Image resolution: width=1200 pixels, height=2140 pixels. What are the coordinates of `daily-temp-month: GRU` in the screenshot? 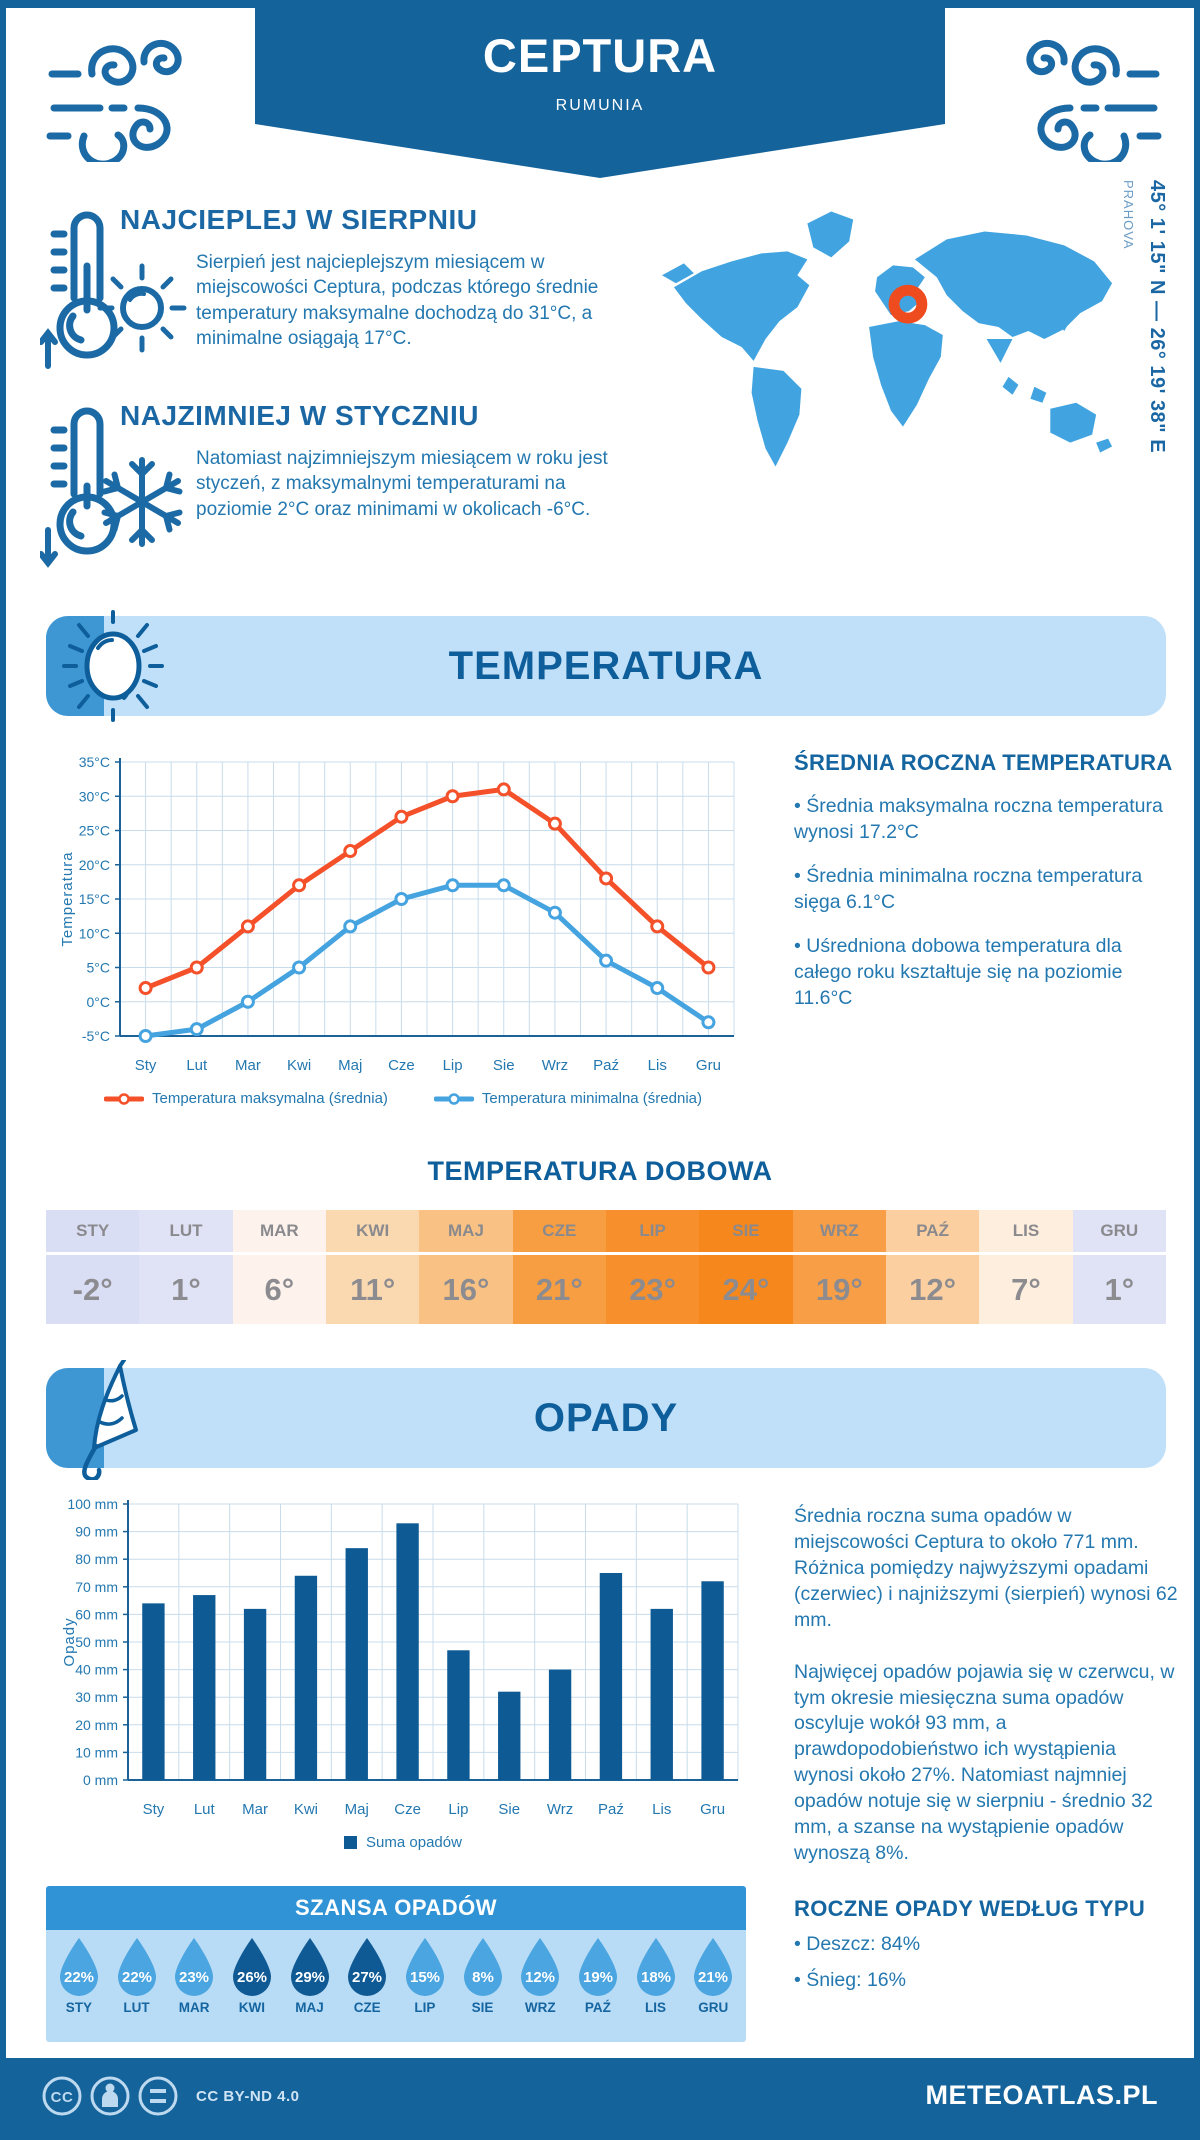 It's located at (1119, 1232).